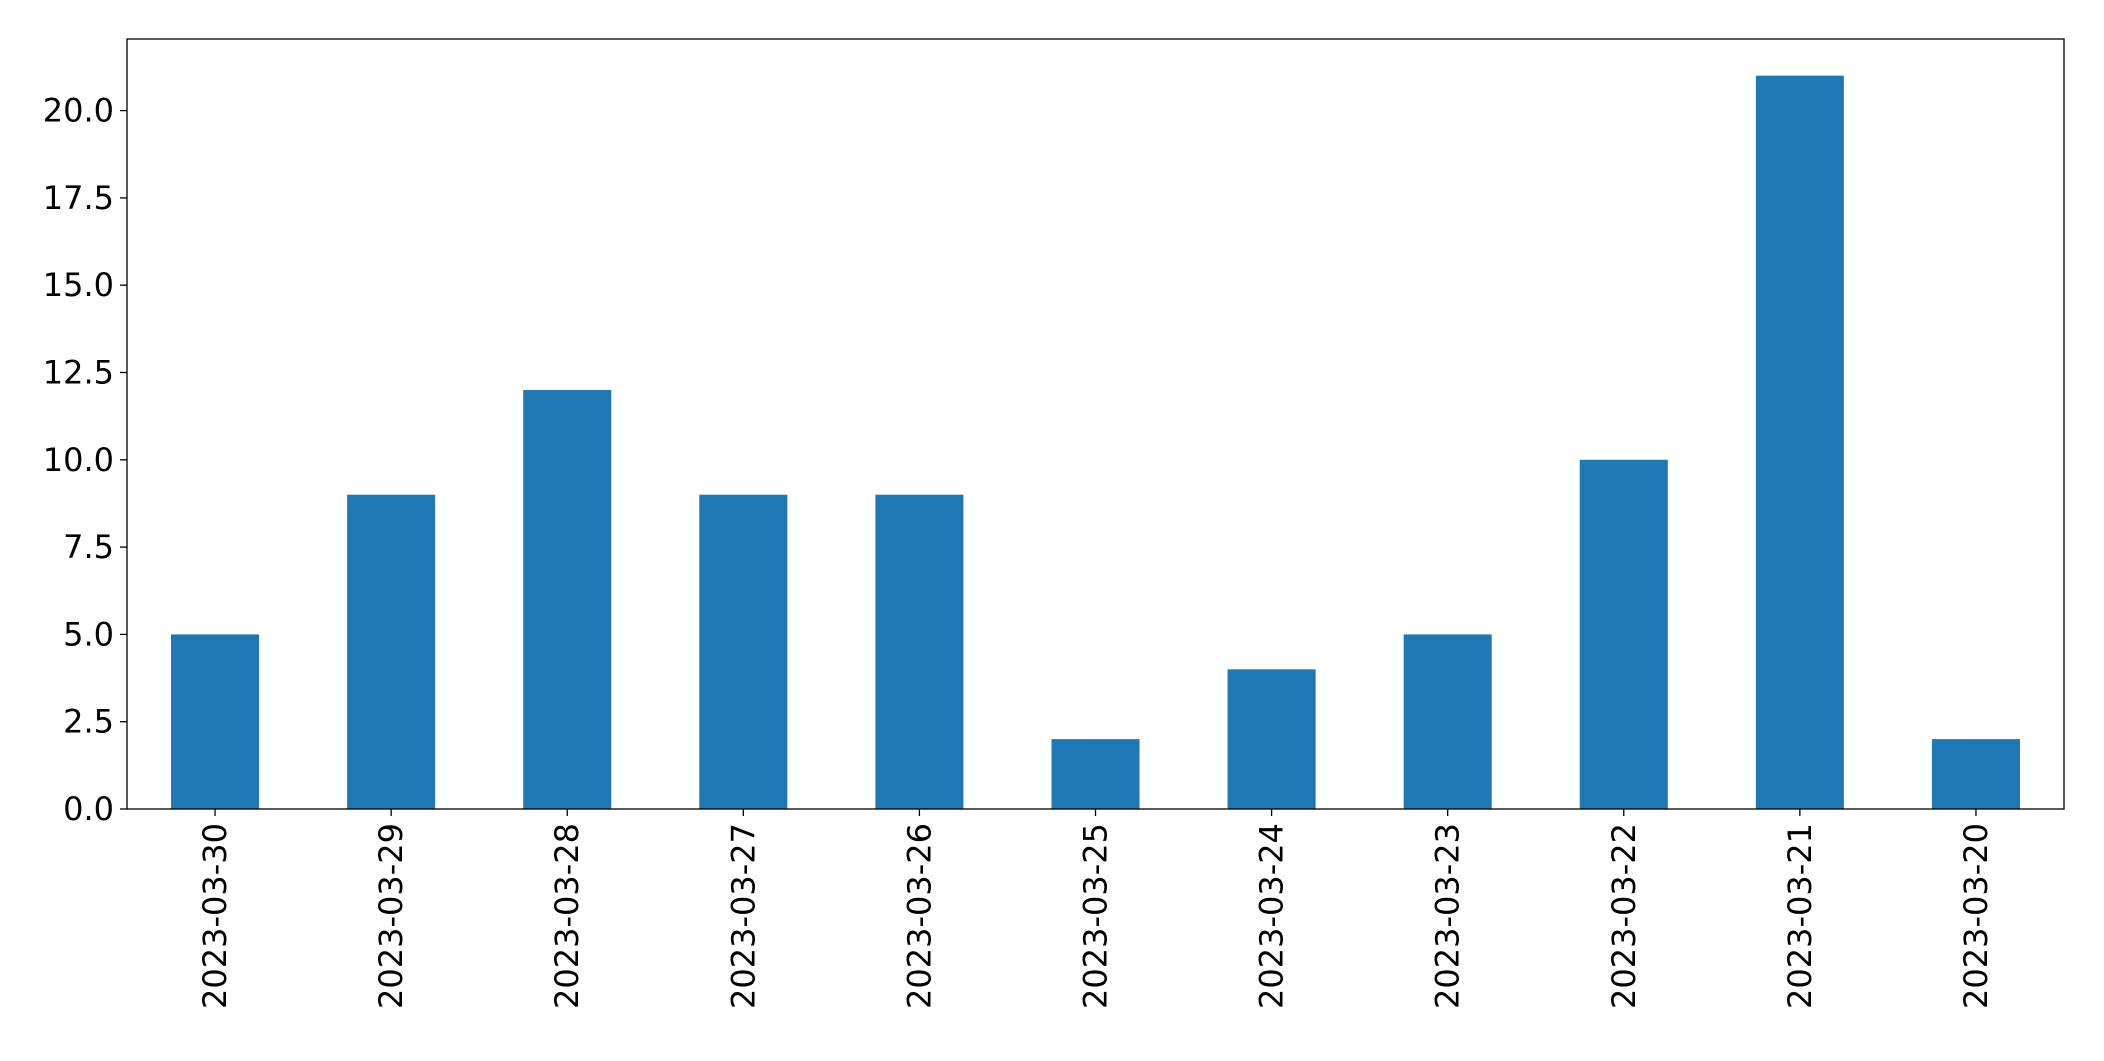  What do you see at coordinates (78, 111) in the screenshot?
I see `y-tick-label: 20.0` at bounding box center [78, 111].